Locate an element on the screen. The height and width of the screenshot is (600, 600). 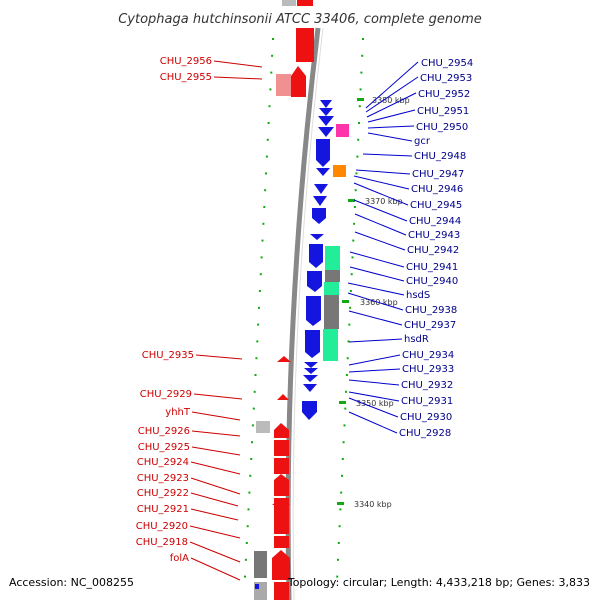
gene-label: CHU_2920 is located at coordinates (162, 526).